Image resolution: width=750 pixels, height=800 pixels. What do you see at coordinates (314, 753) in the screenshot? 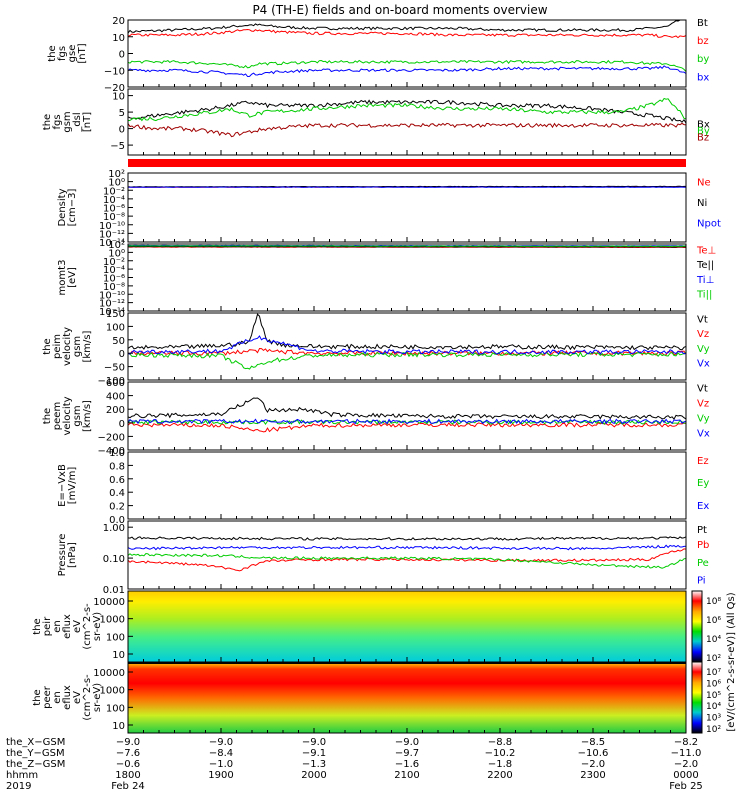
I see `y-gsm-tick: −9.1` at bounding box center [314, 753].